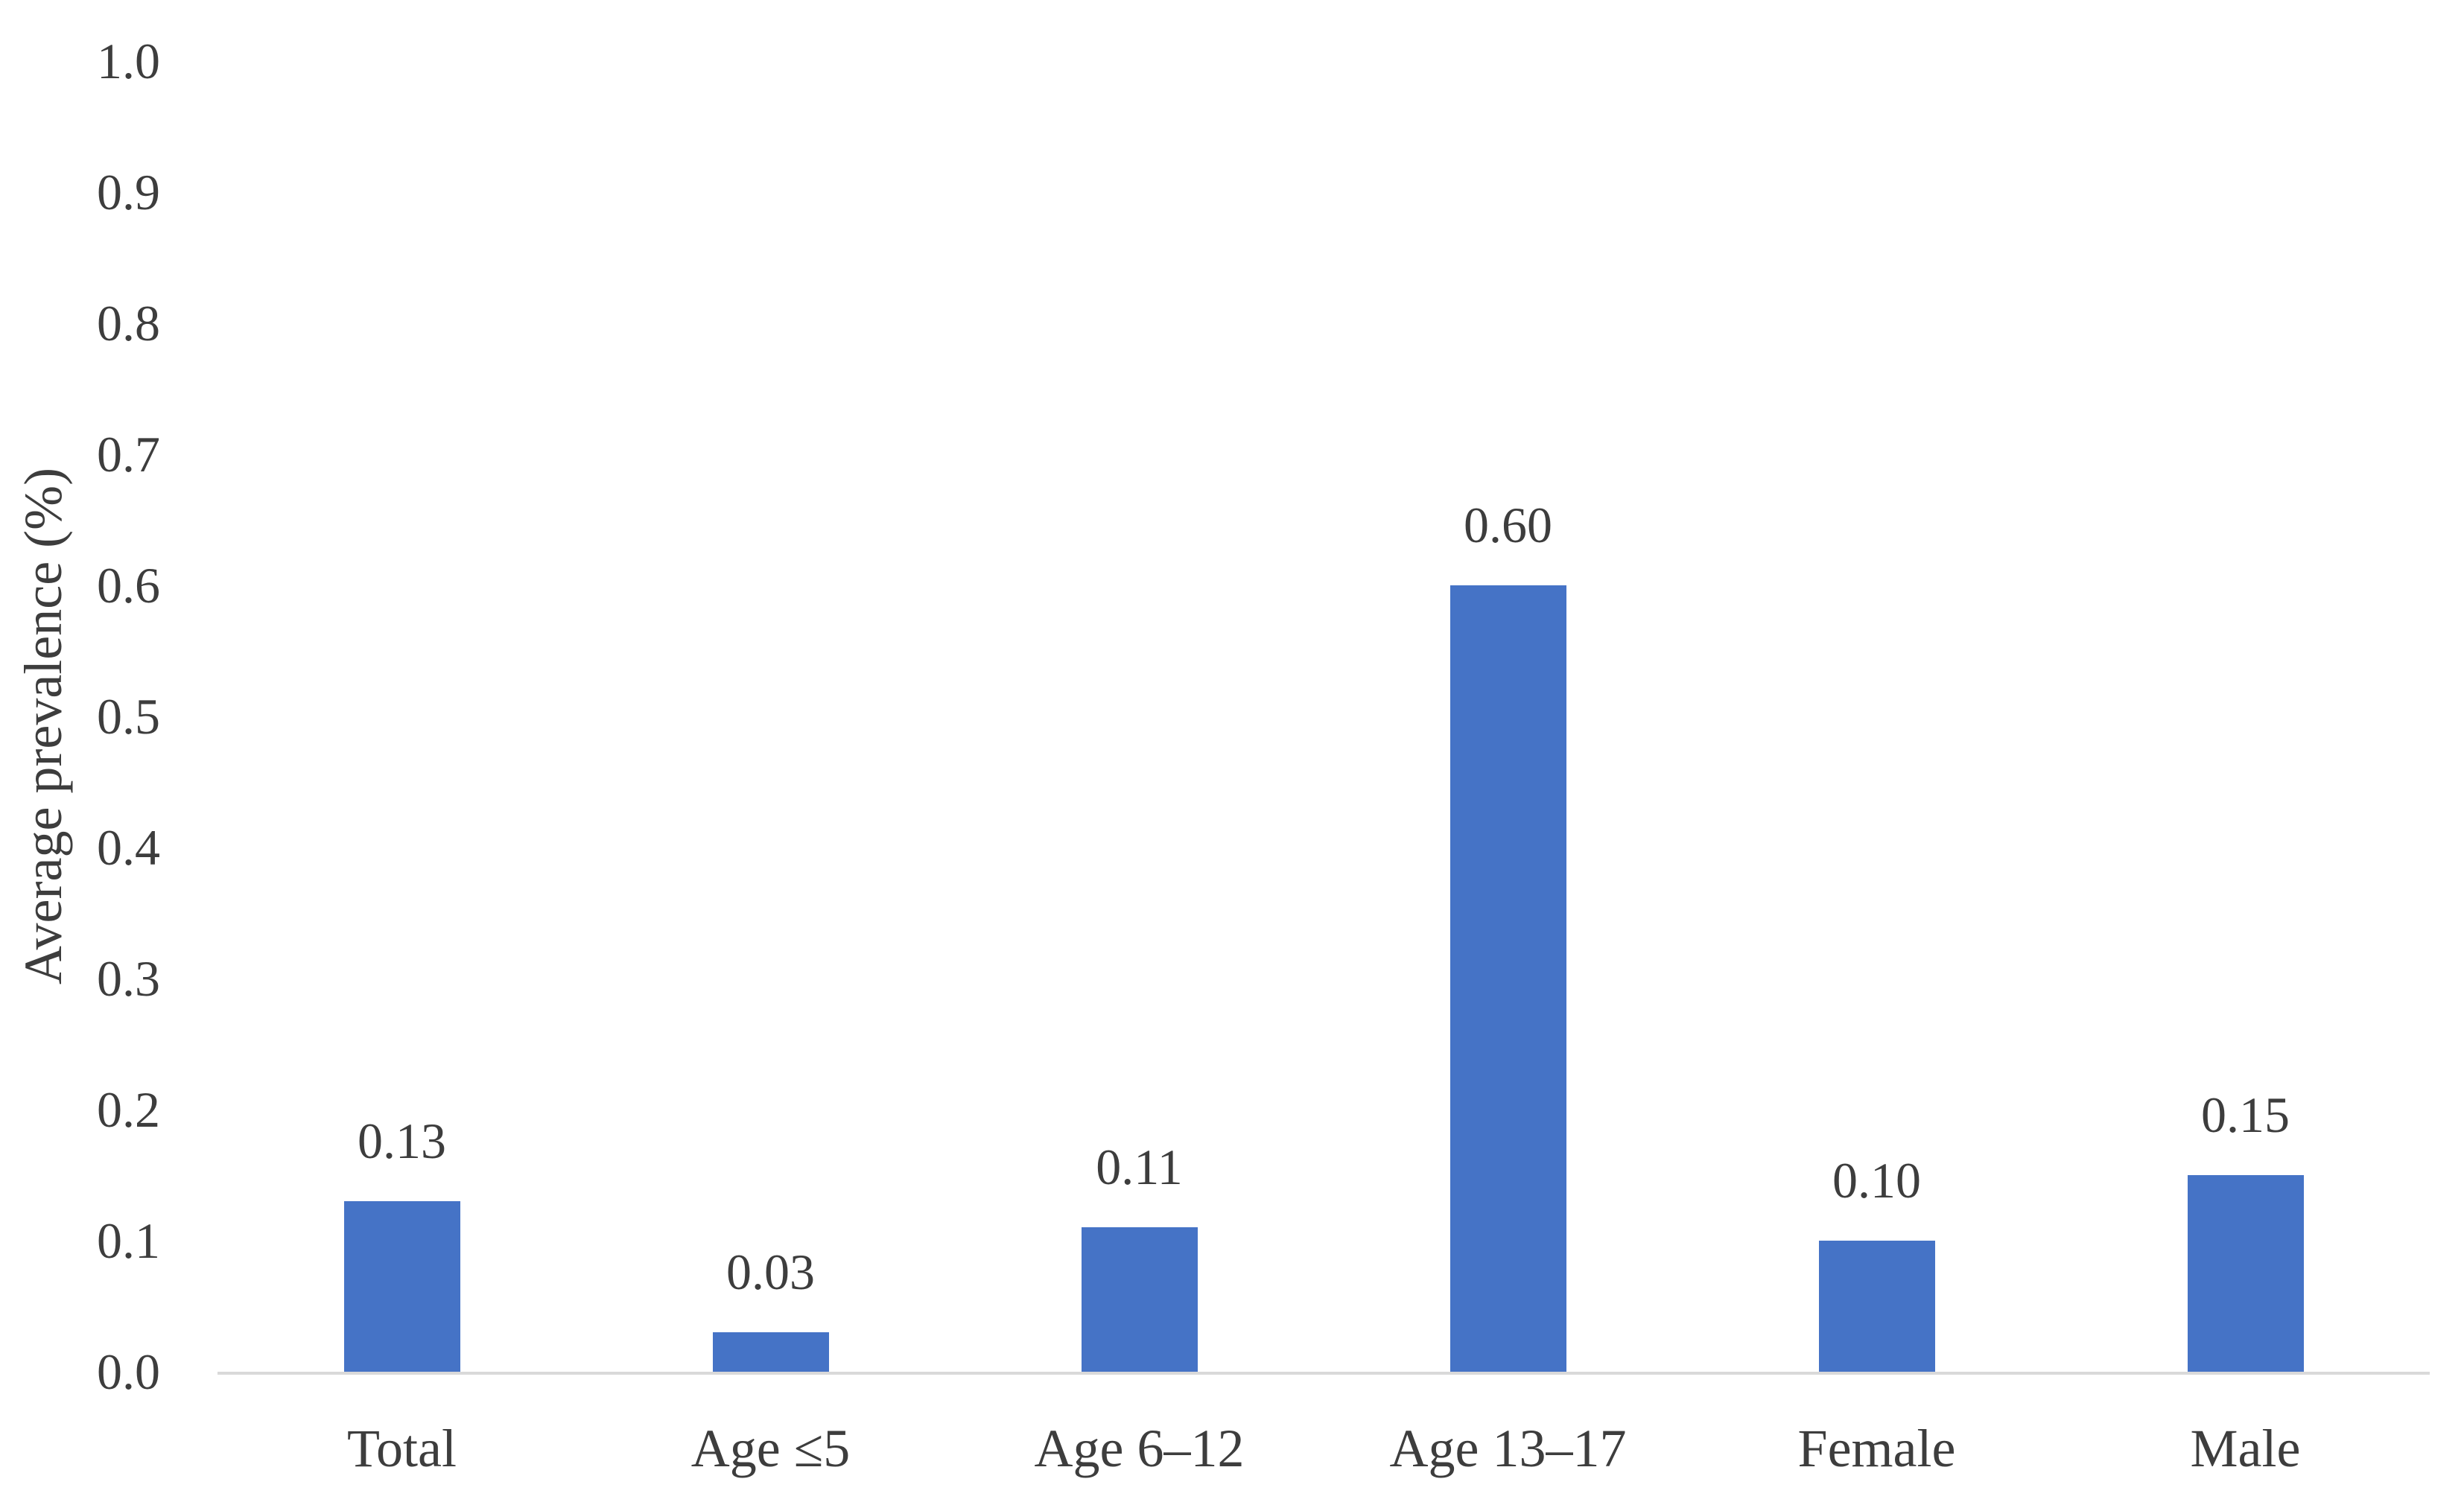 This screenshot has width=2464, height=1508. What do you see at coordinates (1508, 1448) in the screenshot?
I see `x-category-label: Age 13–17` at bounding box center [1508, 1448].